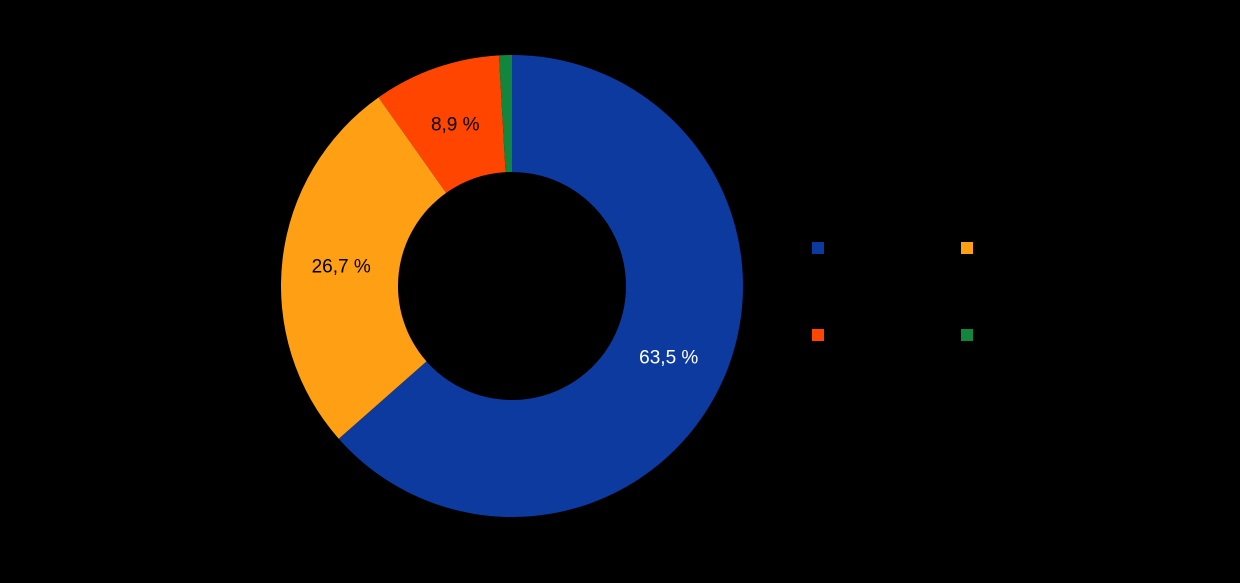 This screenshot has width=1240, height=583. Describe the element at coordinates (455, 124) in the screenshot. I see `slice-label-2: 8,9 %` at that location.